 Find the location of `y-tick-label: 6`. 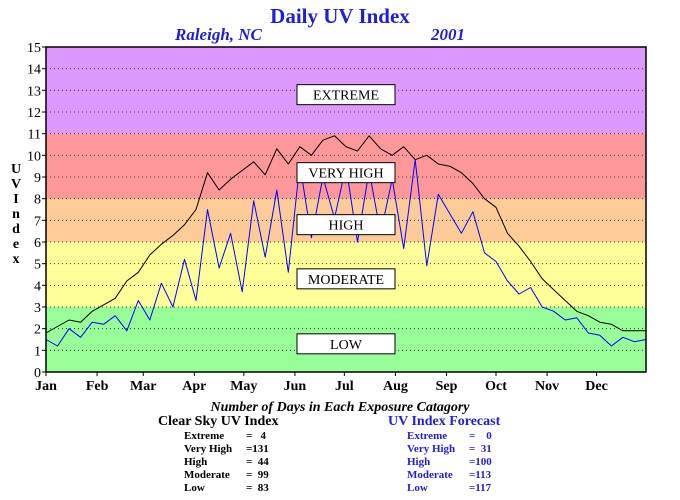

y-tick-label: 6 is located at coordinates (37, 243).